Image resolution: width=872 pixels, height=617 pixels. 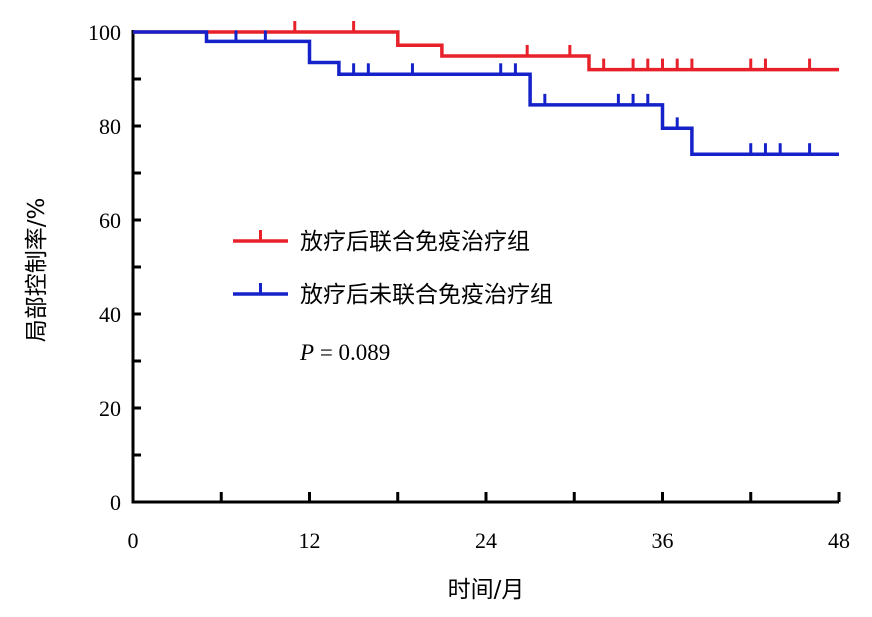 I want to click on y-tick-label: 60, so click(x=110, y=220).